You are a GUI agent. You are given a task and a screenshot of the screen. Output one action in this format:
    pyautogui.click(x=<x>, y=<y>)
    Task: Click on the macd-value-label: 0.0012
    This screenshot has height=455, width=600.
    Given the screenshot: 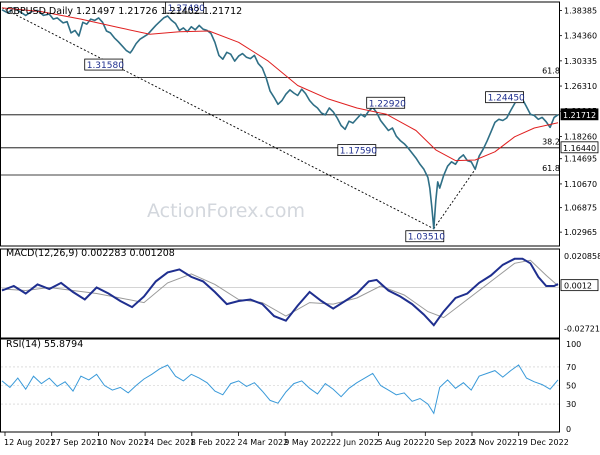 What is the action you would take?
    pyautogui.click(x=578, y=286)
    